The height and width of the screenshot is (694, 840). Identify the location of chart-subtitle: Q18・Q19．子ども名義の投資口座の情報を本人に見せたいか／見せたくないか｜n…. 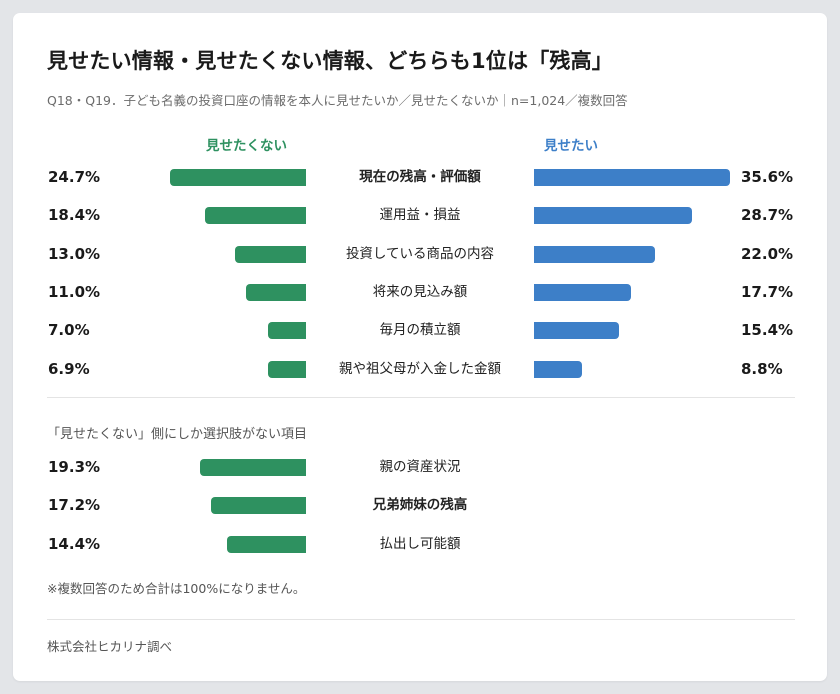
(337, 100).